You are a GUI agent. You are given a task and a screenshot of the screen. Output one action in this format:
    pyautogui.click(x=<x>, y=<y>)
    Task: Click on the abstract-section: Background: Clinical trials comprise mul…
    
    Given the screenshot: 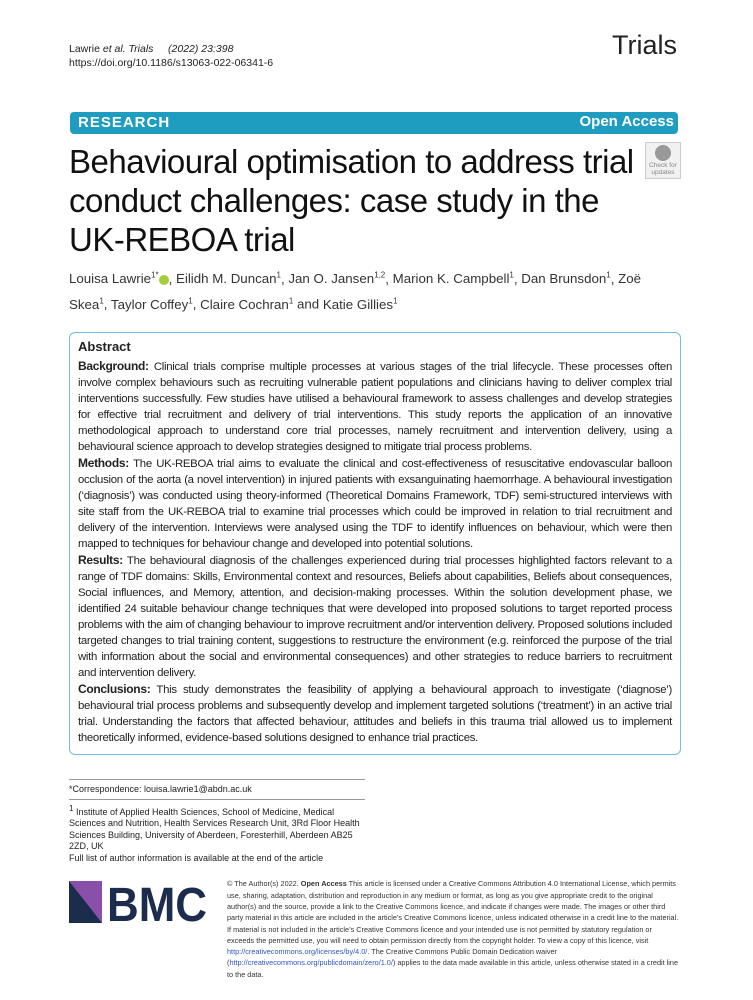 What is the action you would take?
    pyautogui.click(x=375, y=406)
    